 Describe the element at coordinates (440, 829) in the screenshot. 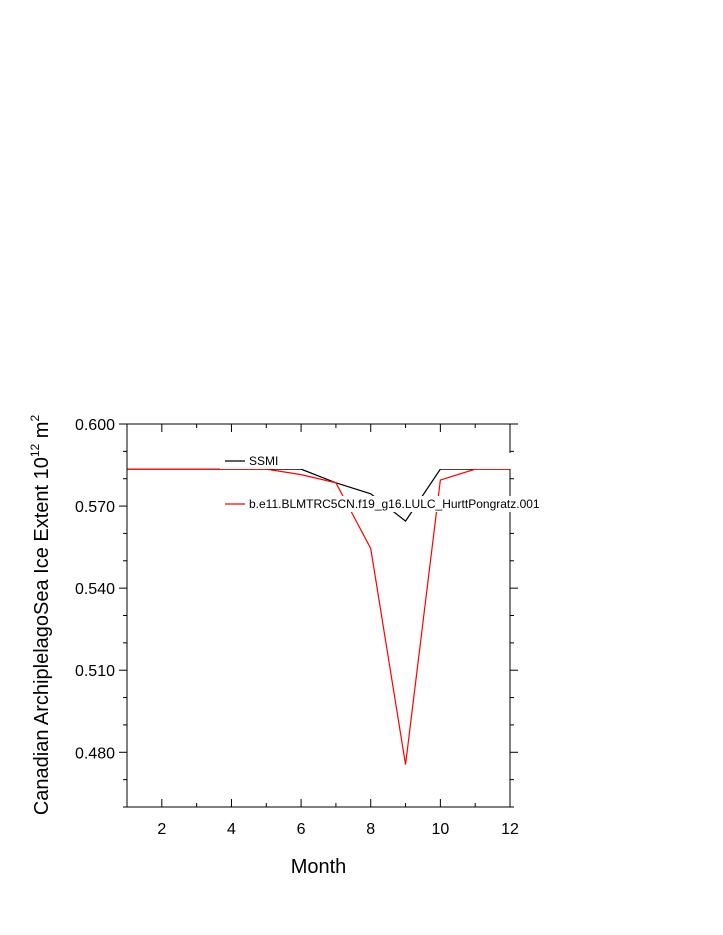

I see `x-tick-label: 10` at that location.